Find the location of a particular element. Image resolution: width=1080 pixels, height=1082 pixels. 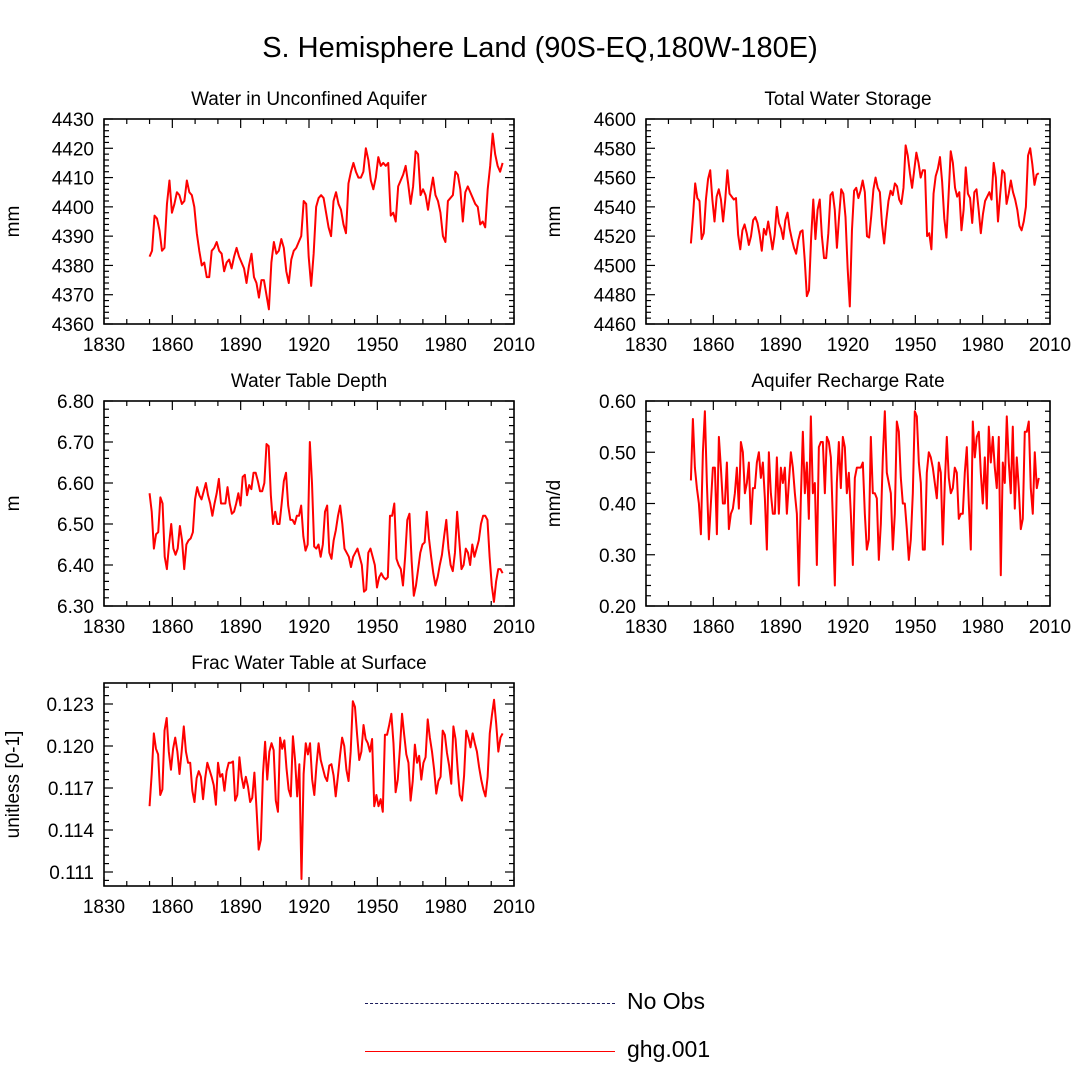

y-axis-label: mm/d is located at coordinates (554, 504).